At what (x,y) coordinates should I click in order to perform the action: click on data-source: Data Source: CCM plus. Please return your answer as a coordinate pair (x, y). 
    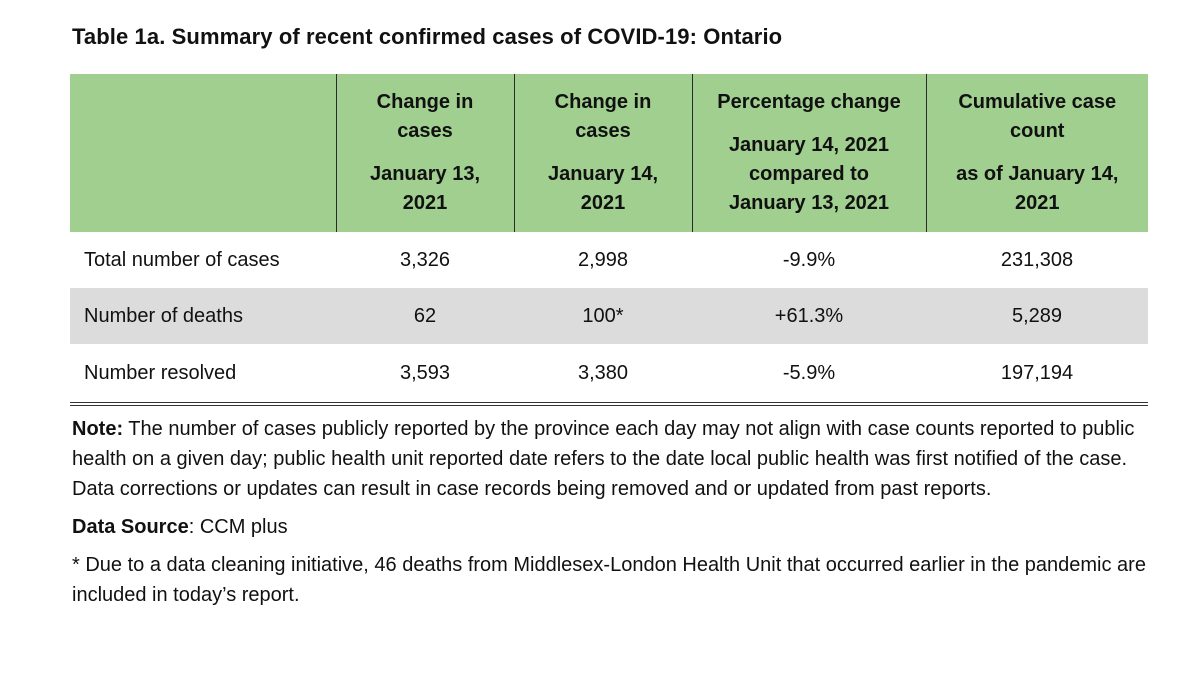
    Looking at the image, I should click on (612, 527).